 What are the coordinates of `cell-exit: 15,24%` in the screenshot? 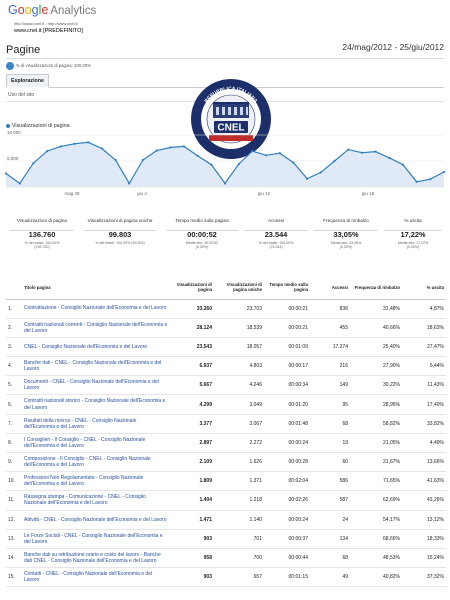 It's located at (424, 558).